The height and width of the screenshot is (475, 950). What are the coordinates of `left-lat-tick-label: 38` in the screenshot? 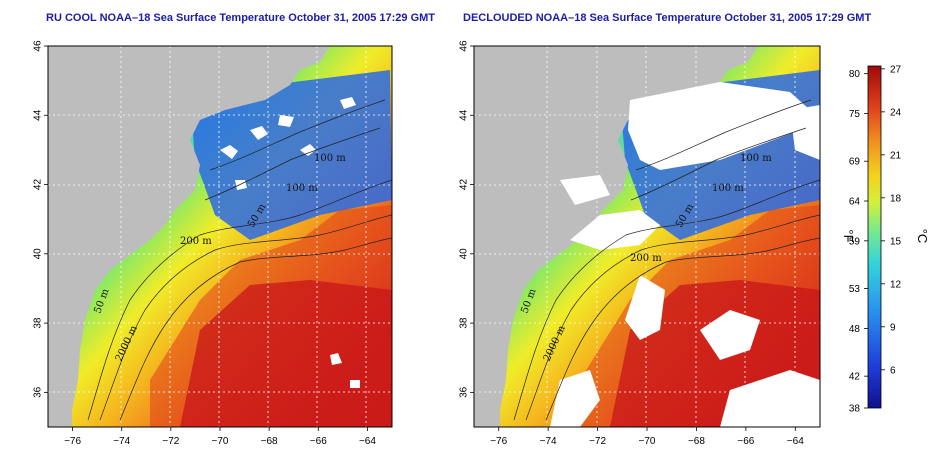 It's located at (38, 323).